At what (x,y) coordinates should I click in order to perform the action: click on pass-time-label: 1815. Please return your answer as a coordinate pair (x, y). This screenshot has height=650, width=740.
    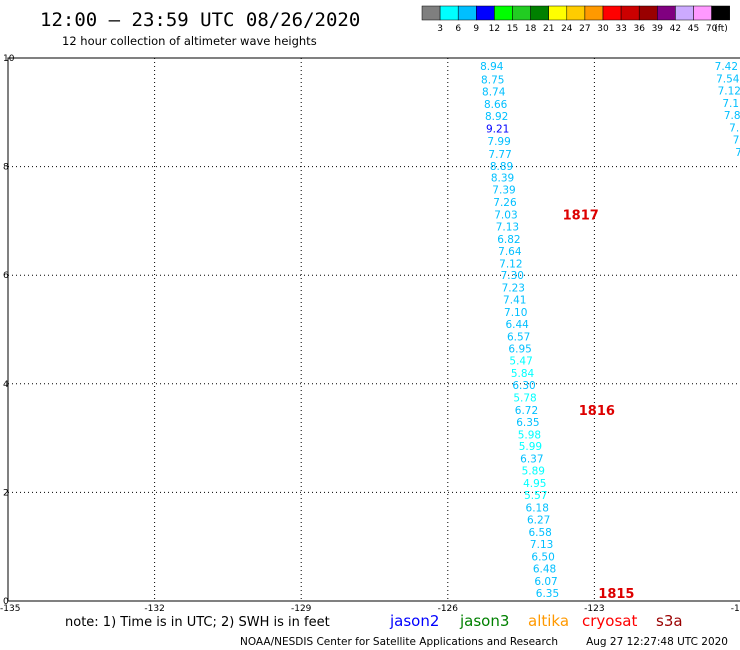
    Looking at the image, I should click on (616, 594).